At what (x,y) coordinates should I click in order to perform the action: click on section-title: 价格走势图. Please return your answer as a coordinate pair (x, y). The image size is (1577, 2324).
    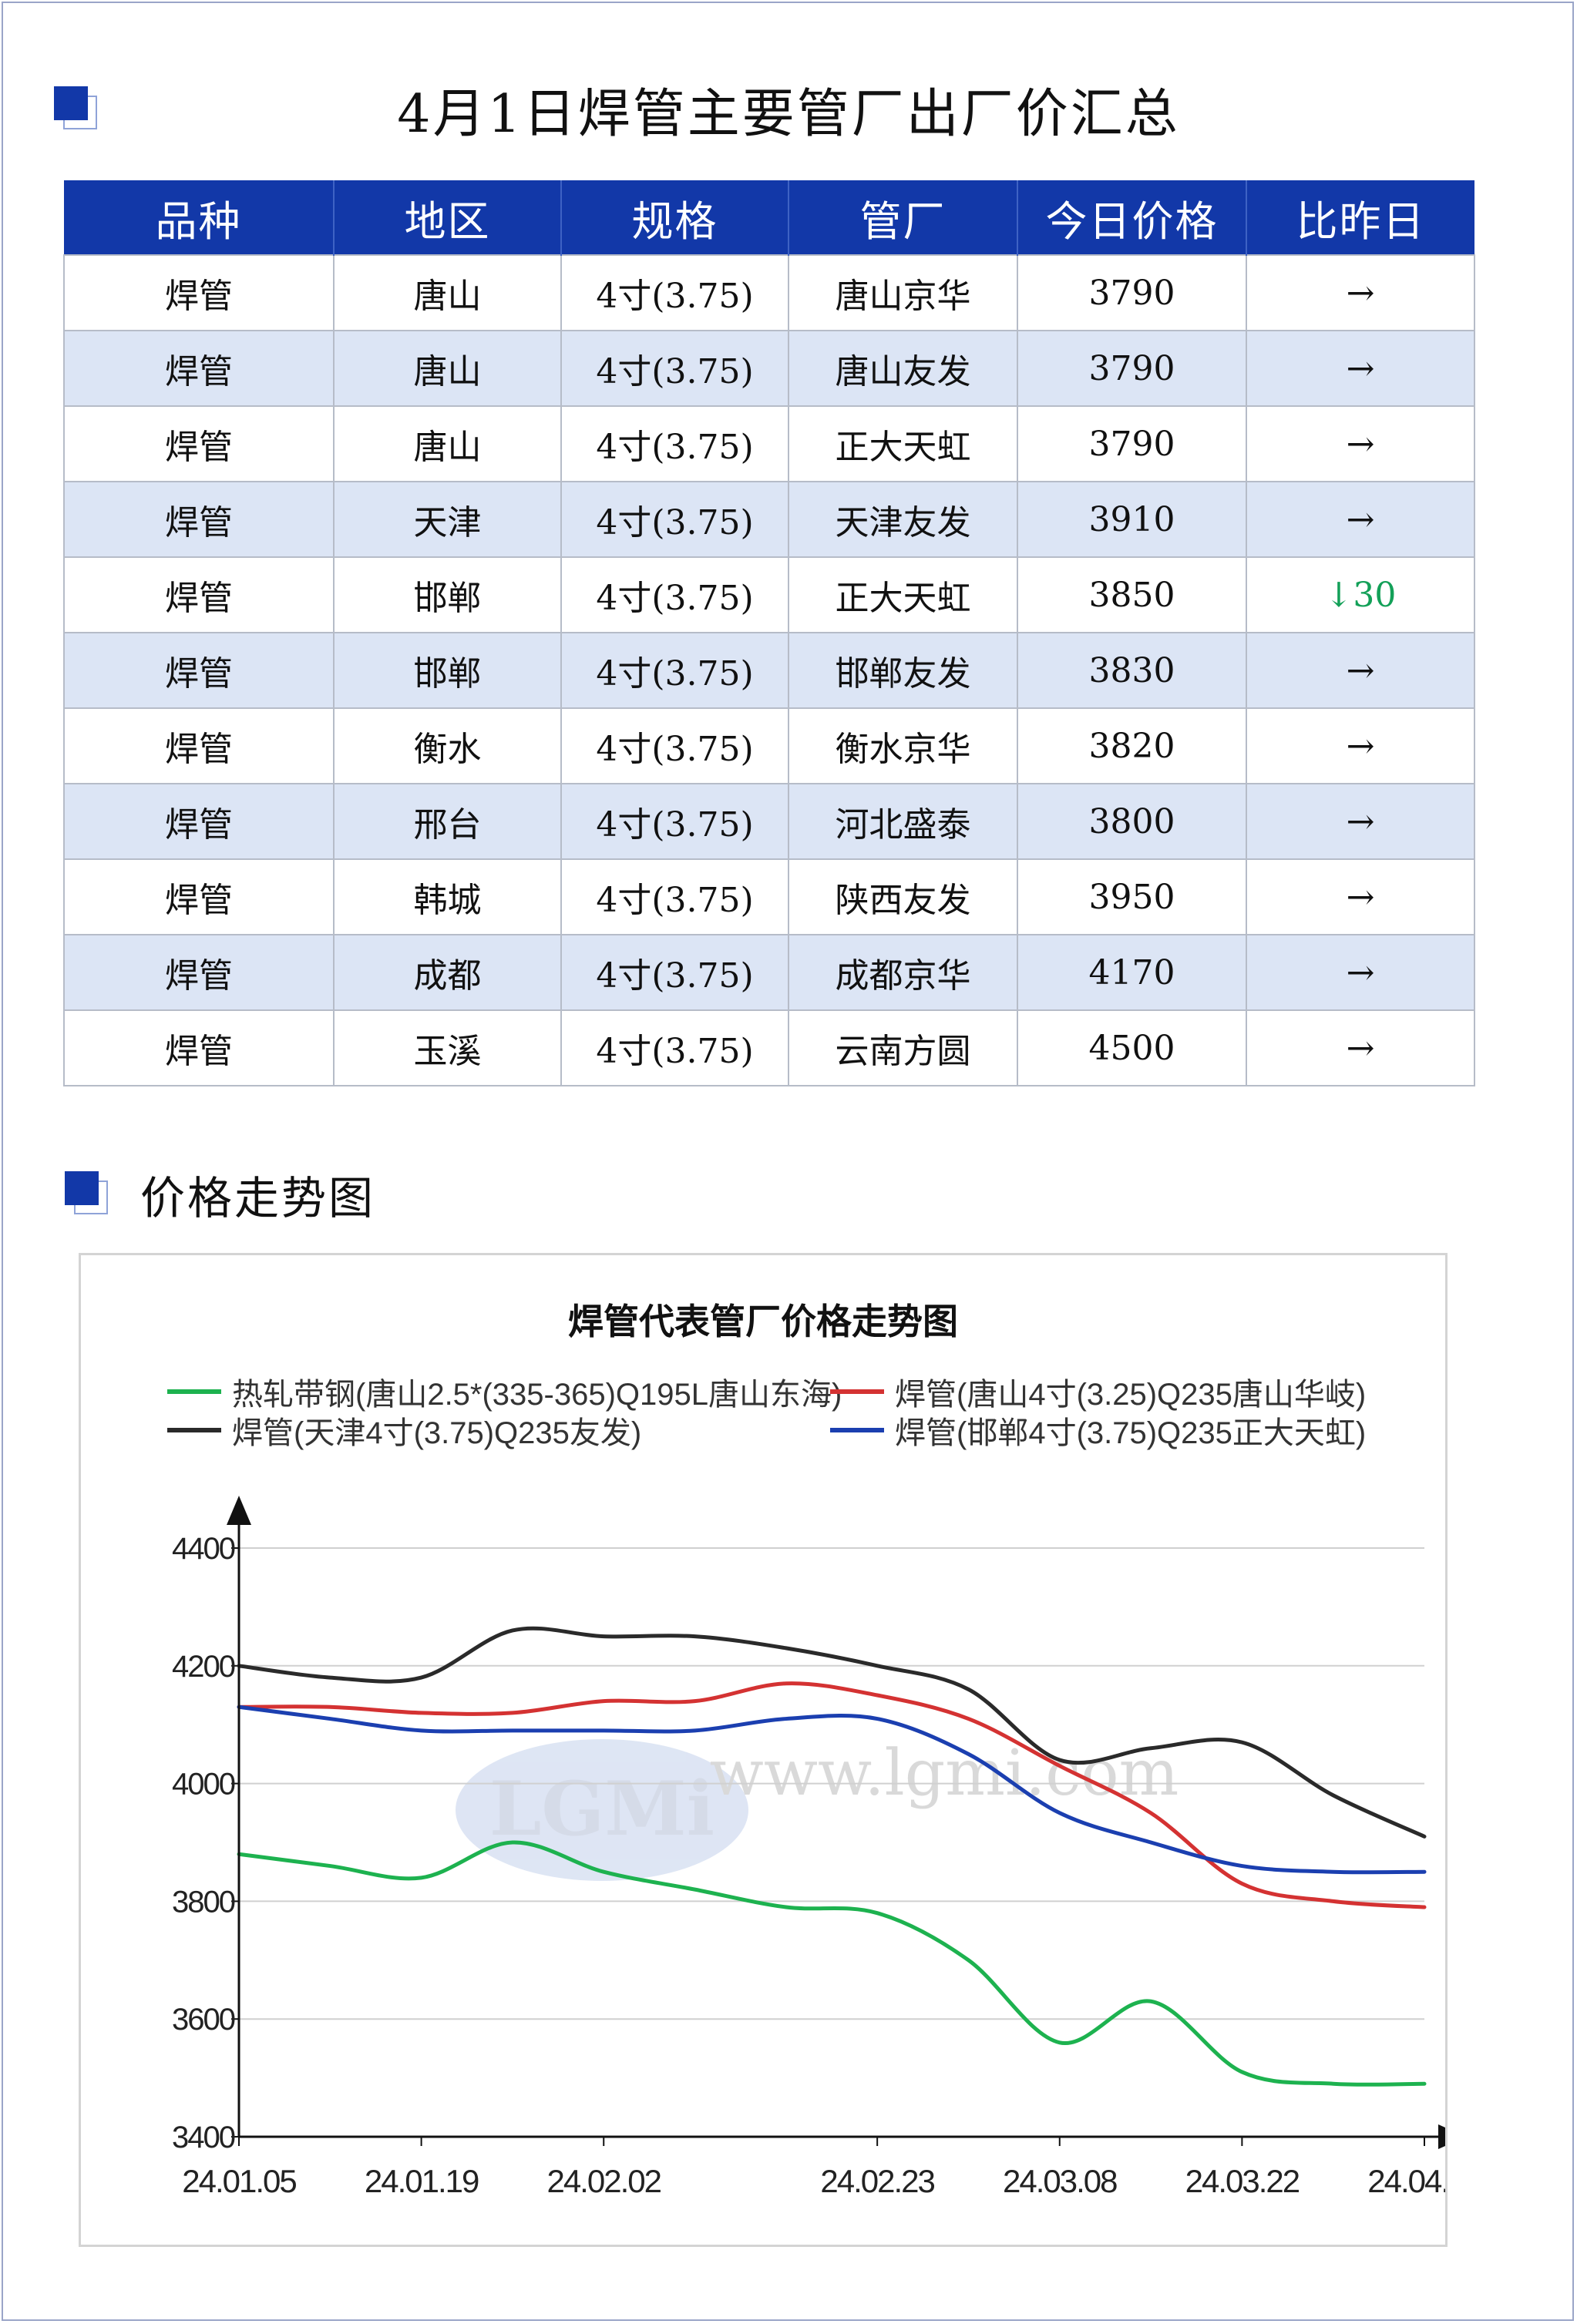
    Looking at the image, I should click on (258, 1198).